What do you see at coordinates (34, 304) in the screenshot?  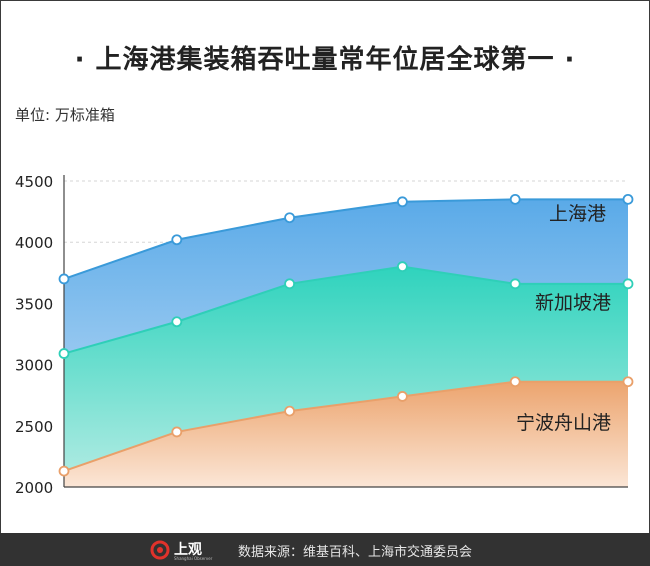 I see `y-tick-label: 3500` at bounding box center [34, 304].